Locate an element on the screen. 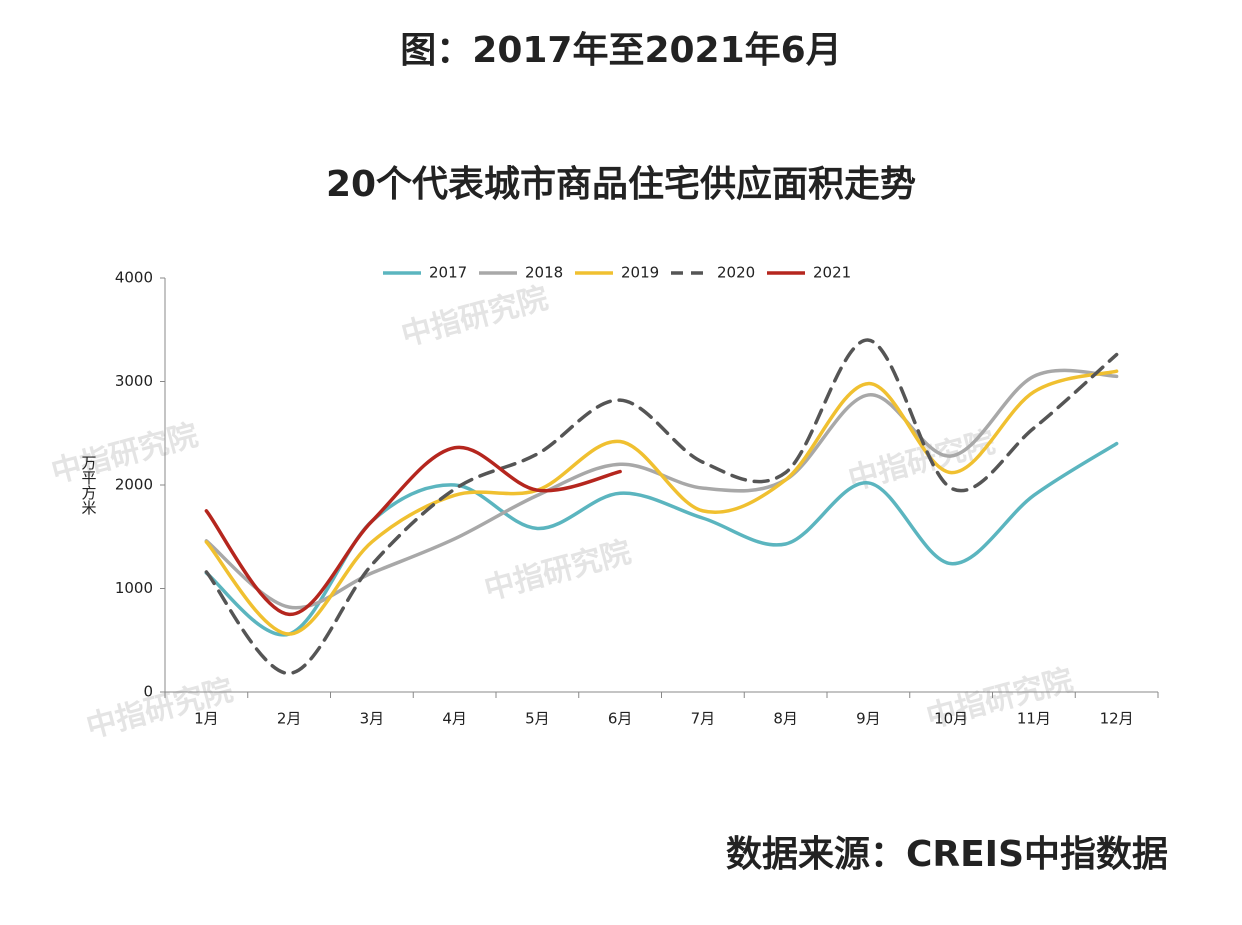 Image resolution: width=1242 pixels, height=925 pixels. legend-label: 2017 is located at coordinates (448, 273).